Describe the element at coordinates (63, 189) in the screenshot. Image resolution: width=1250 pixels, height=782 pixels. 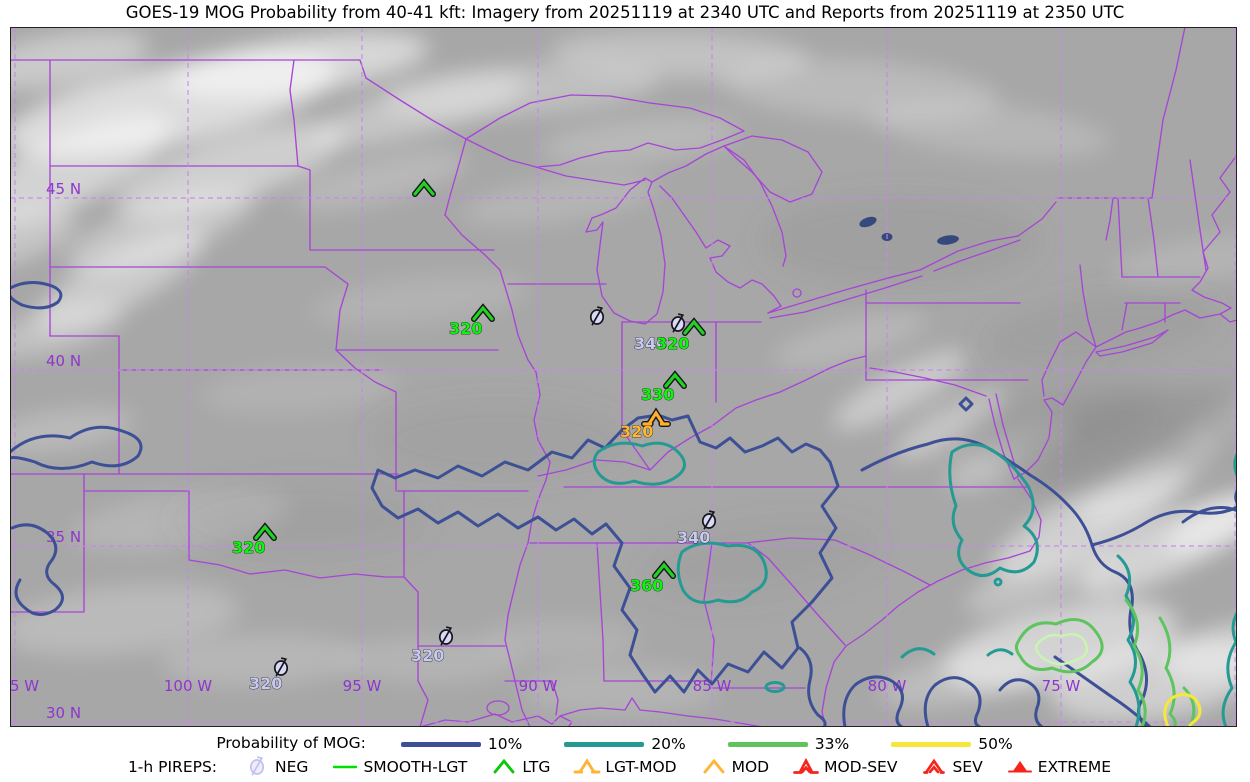
I see `svg-text: 45 N` at that location.